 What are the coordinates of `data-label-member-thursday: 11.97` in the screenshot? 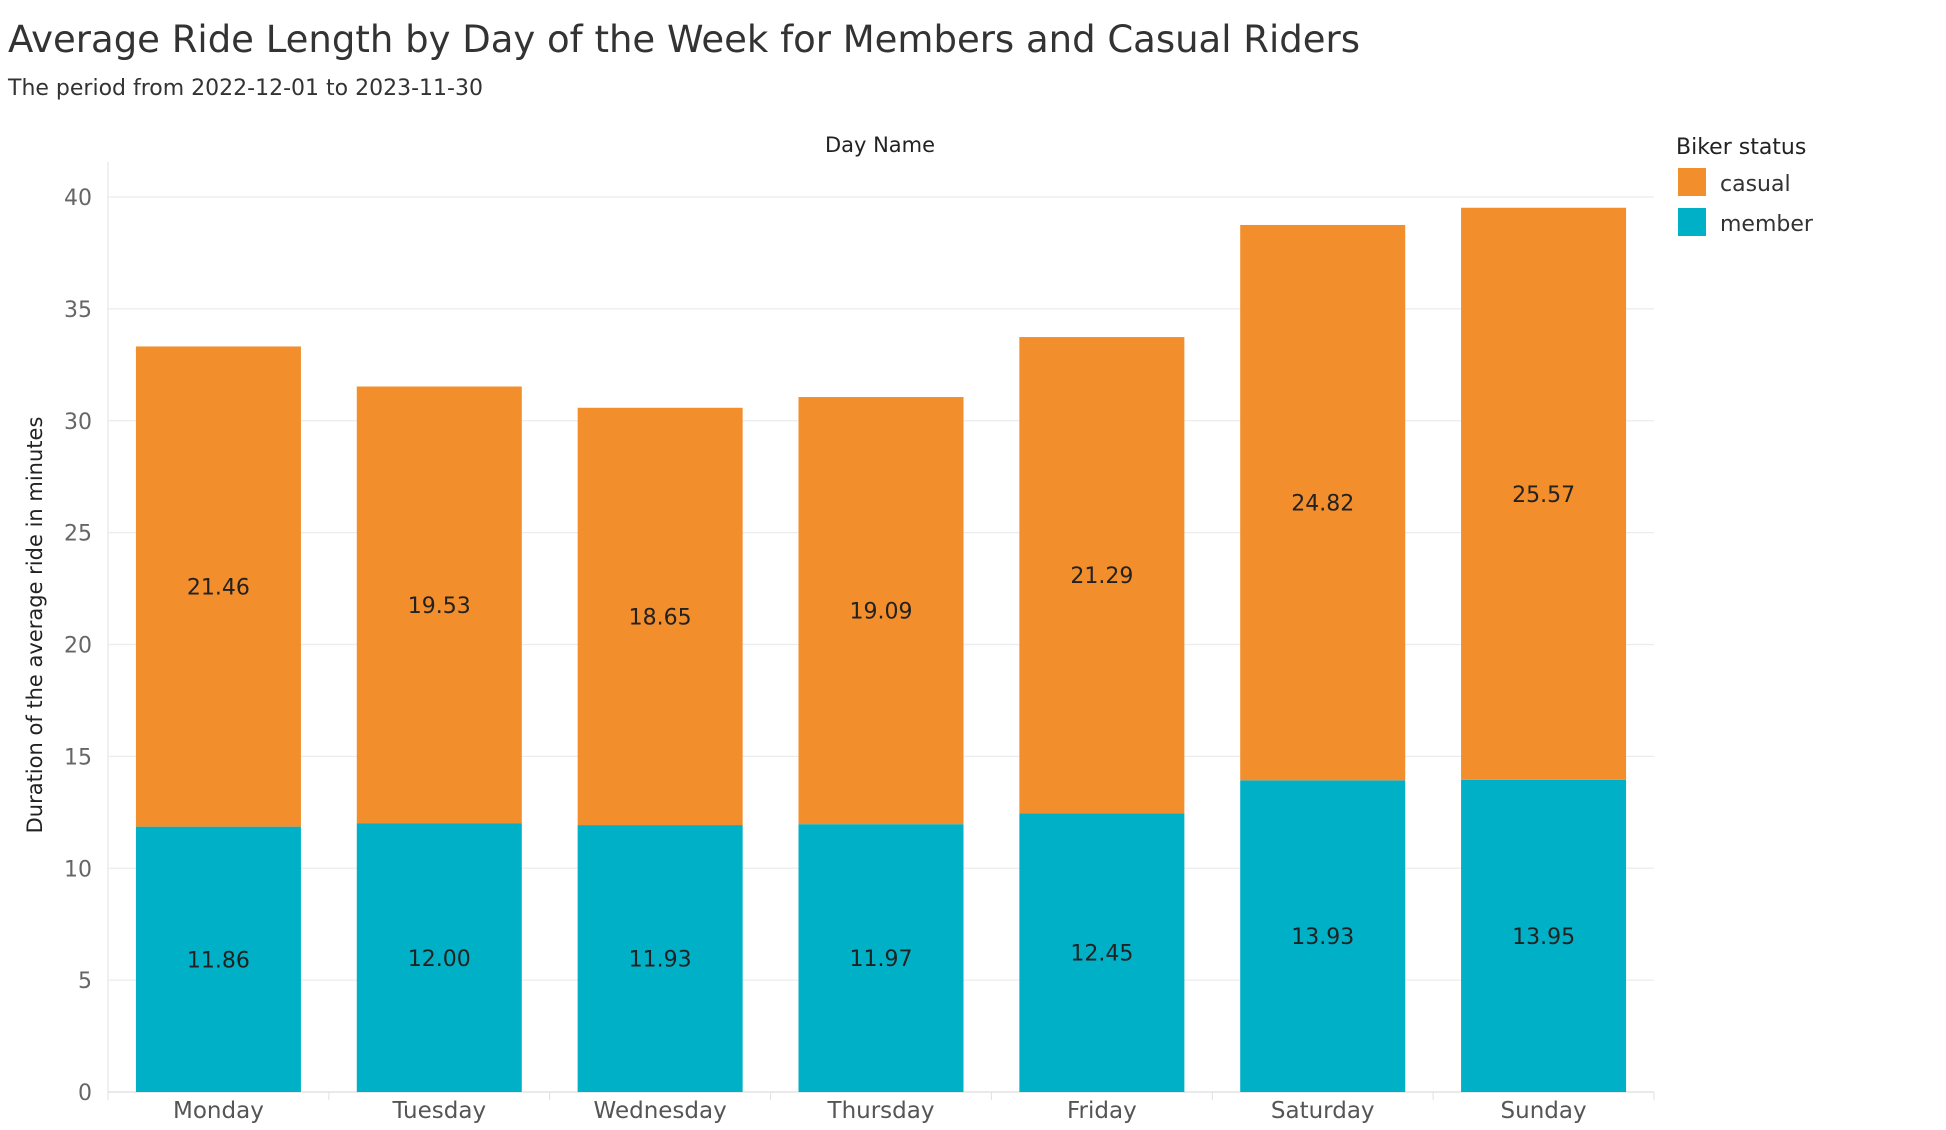 It's located at (881, 959).